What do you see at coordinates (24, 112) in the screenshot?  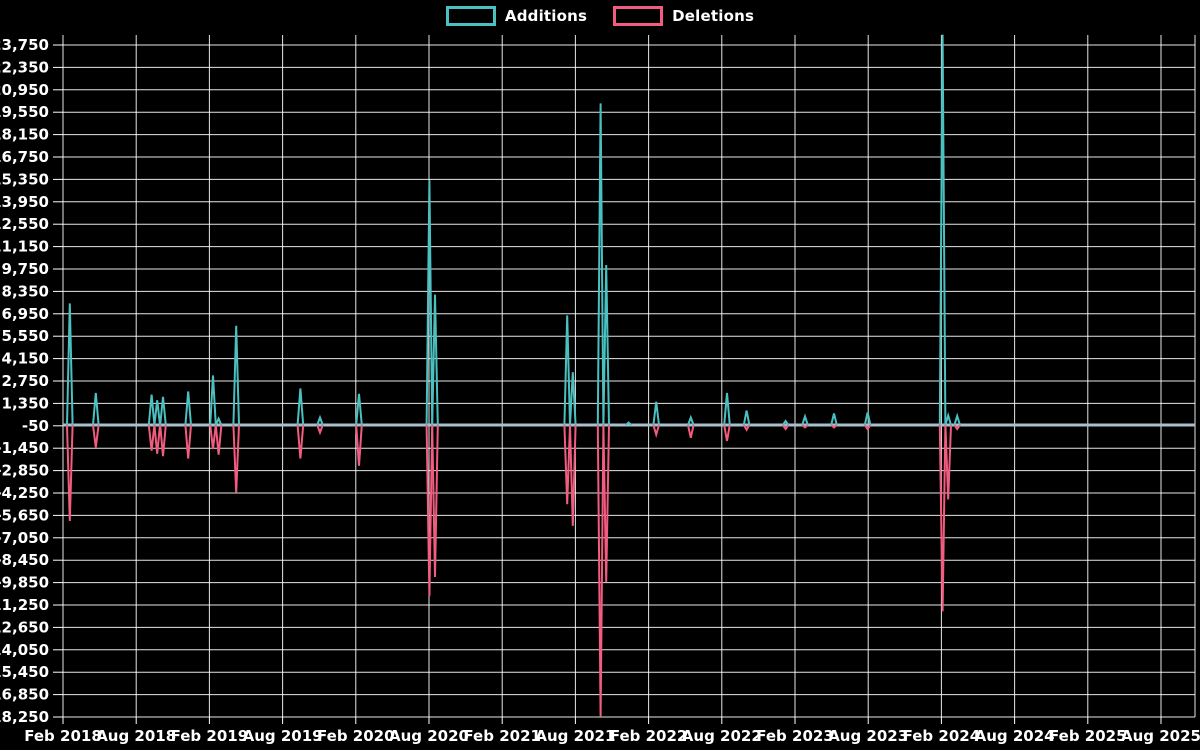 I see `y-tick-label: 19,550` at bounding box center [24, 112].